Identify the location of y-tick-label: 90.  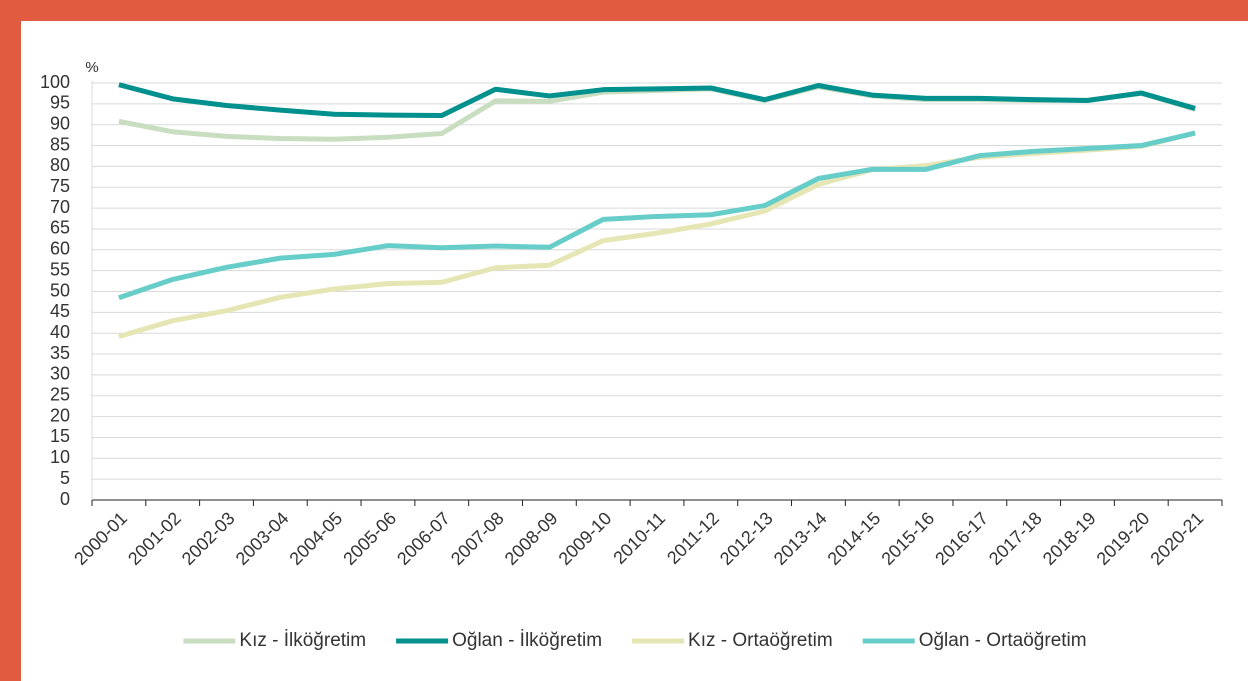
(60, 123).